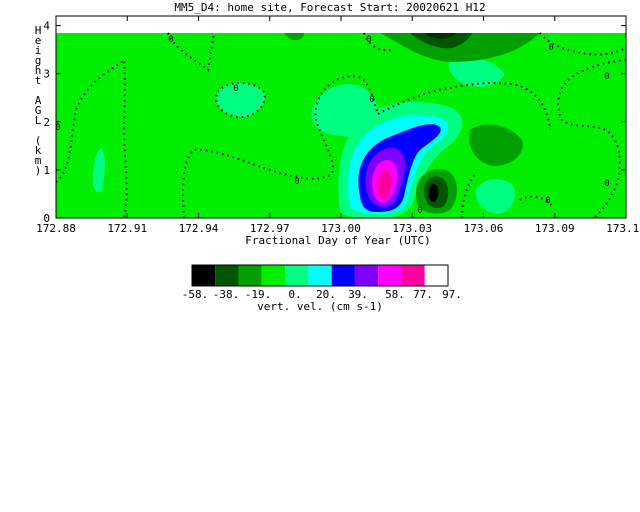 The image size is (640, 512). What do you see at coordinates (484, 228) in the screenshot?
I see `x-tick-label: 173.06` at bounding box center [484, 228].